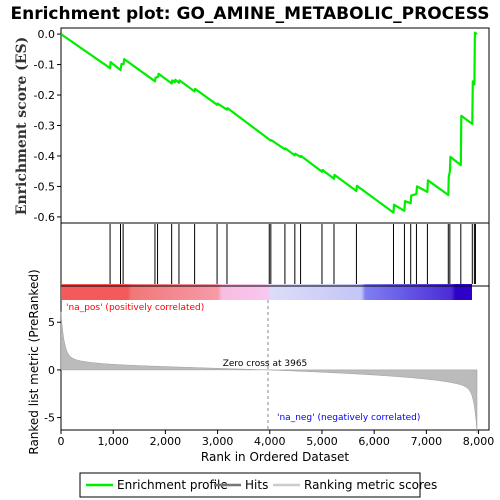  Describe the element at coordinates (218, 441) in the screenshot. I see `x-tick-label: 3,000` at that location.